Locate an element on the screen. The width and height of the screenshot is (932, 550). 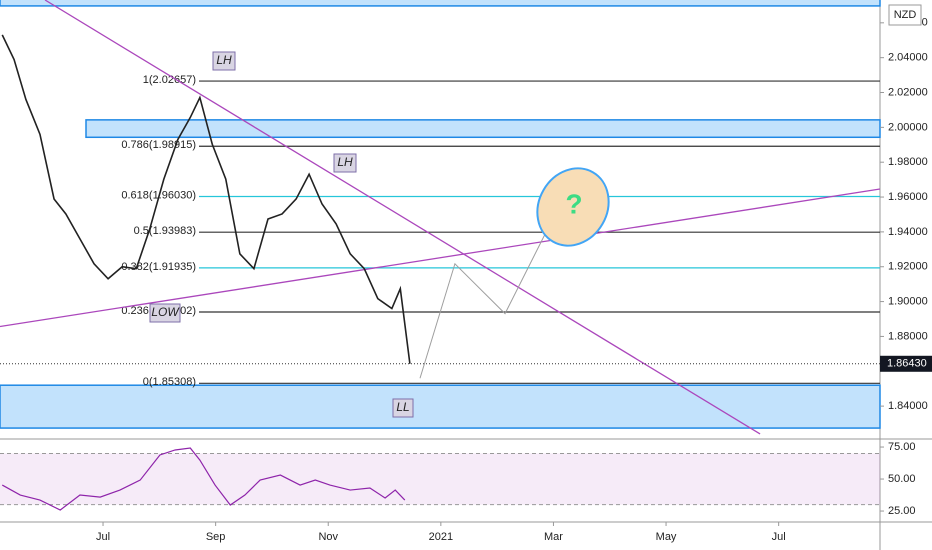
question-mark: ? is located at coordinates (573, 203).